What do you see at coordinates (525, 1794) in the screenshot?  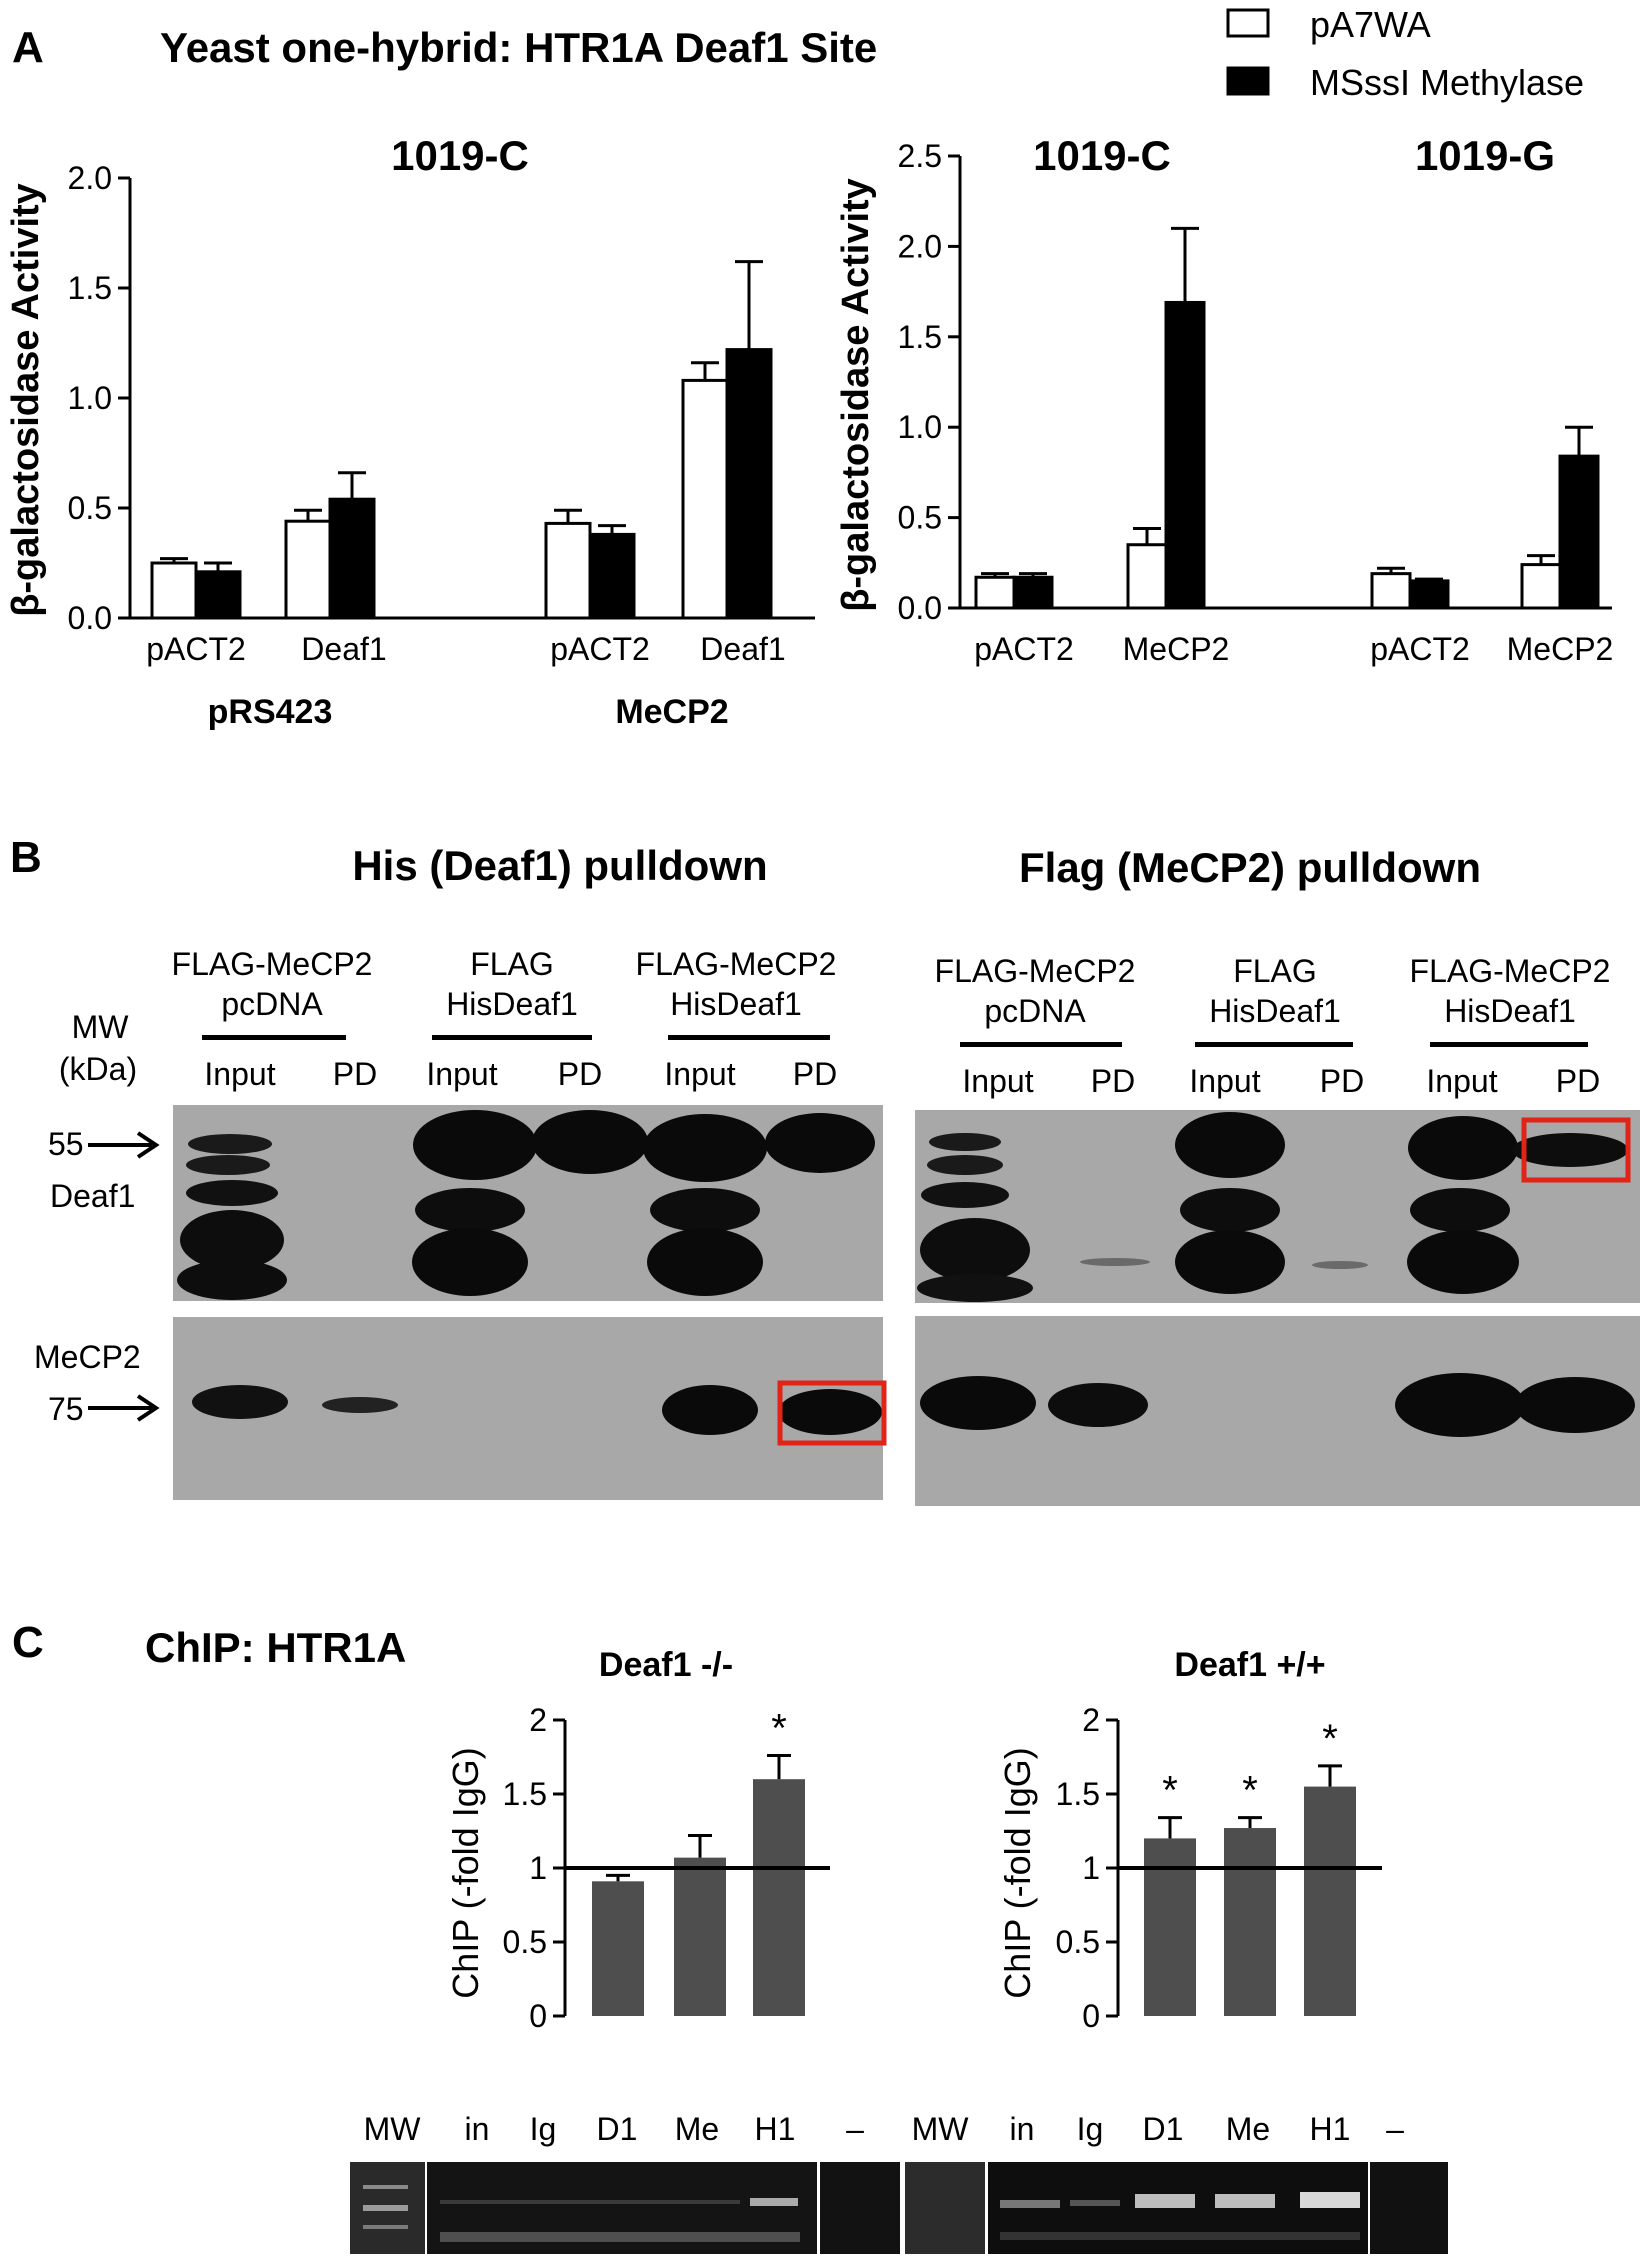 I see `chart-c1-ytick-label: 1.5` at bounding box center [525, 1794].